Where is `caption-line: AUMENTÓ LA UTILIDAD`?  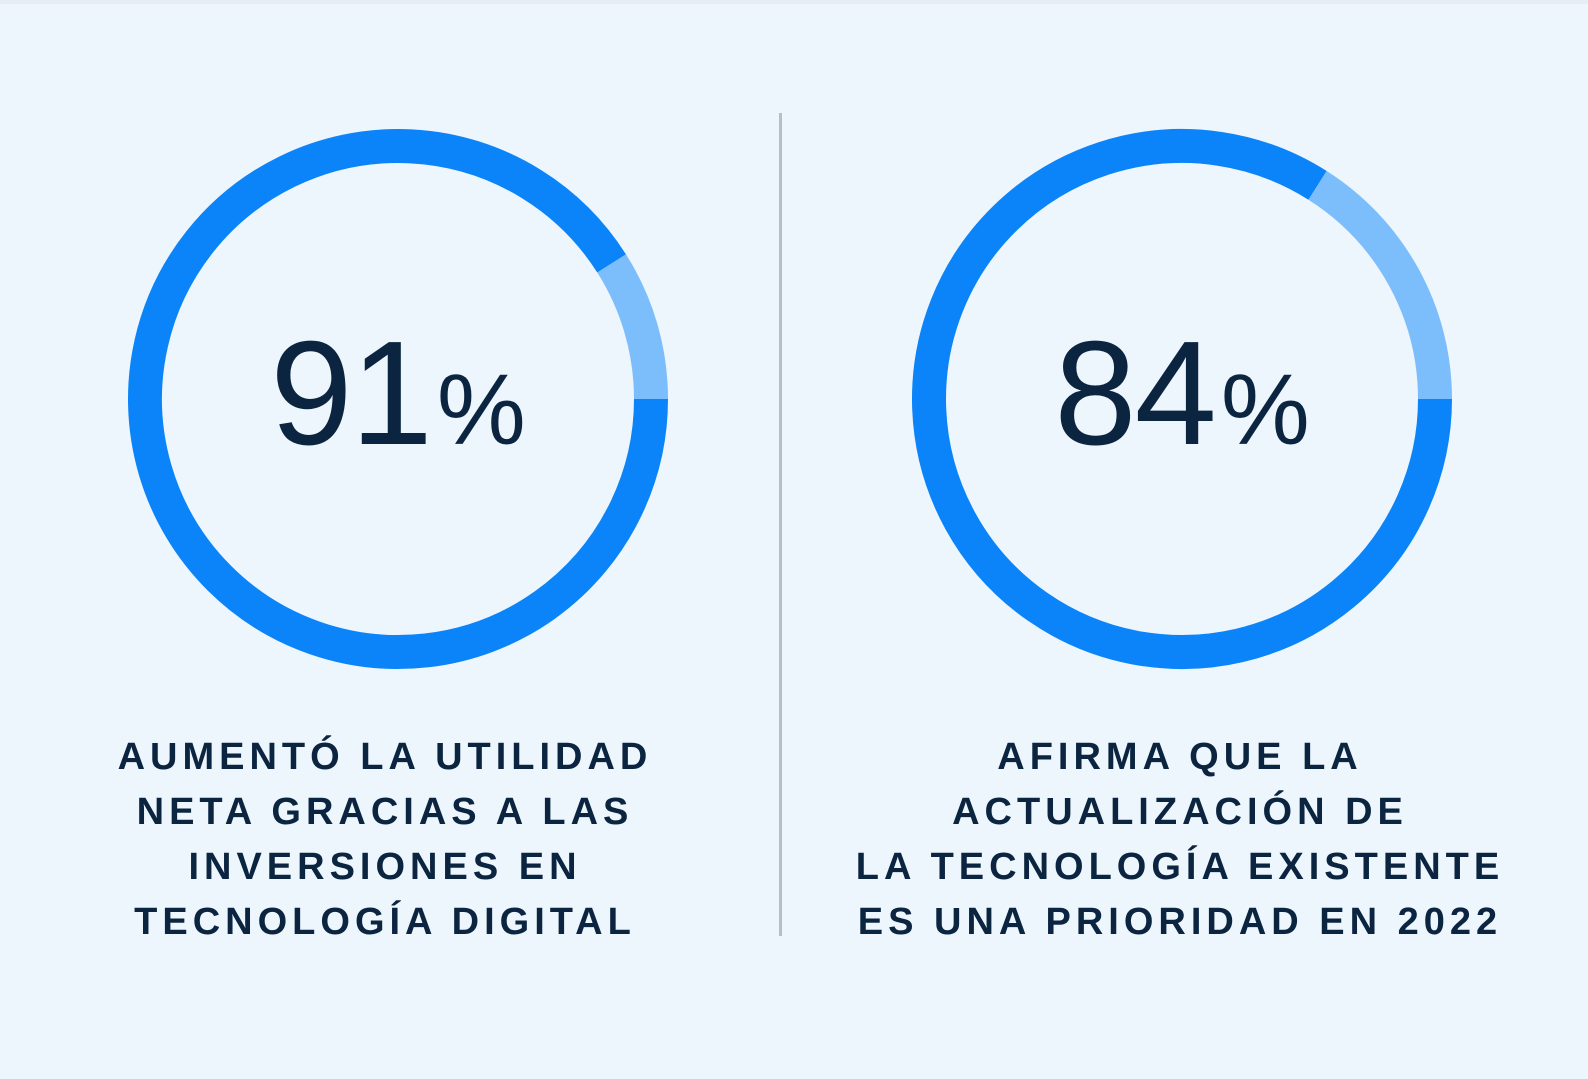 caption-line: AUMENTÓ LA UTILIDAD is located at coordinates (385, 757).